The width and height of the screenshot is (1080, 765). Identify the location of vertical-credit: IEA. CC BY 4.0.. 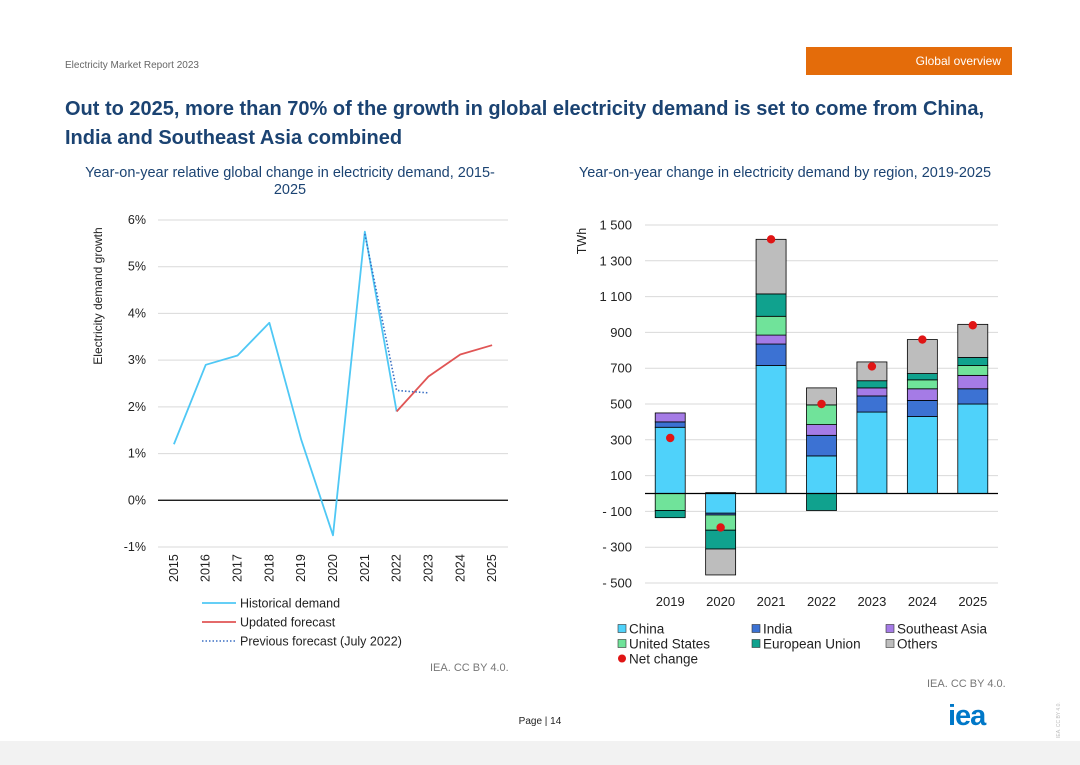
(1059, 720).